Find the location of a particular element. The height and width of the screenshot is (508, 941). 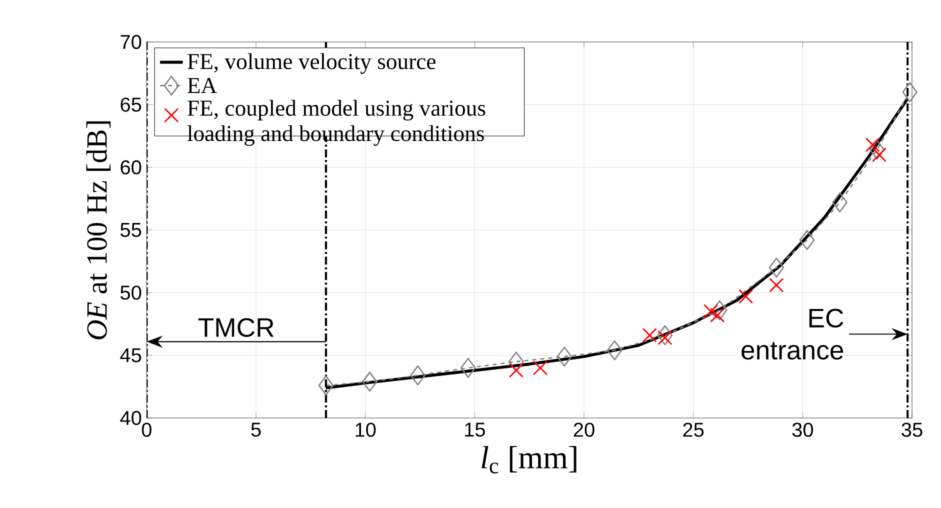

x-tick-label: 25 is located at coordinates (693, 429).